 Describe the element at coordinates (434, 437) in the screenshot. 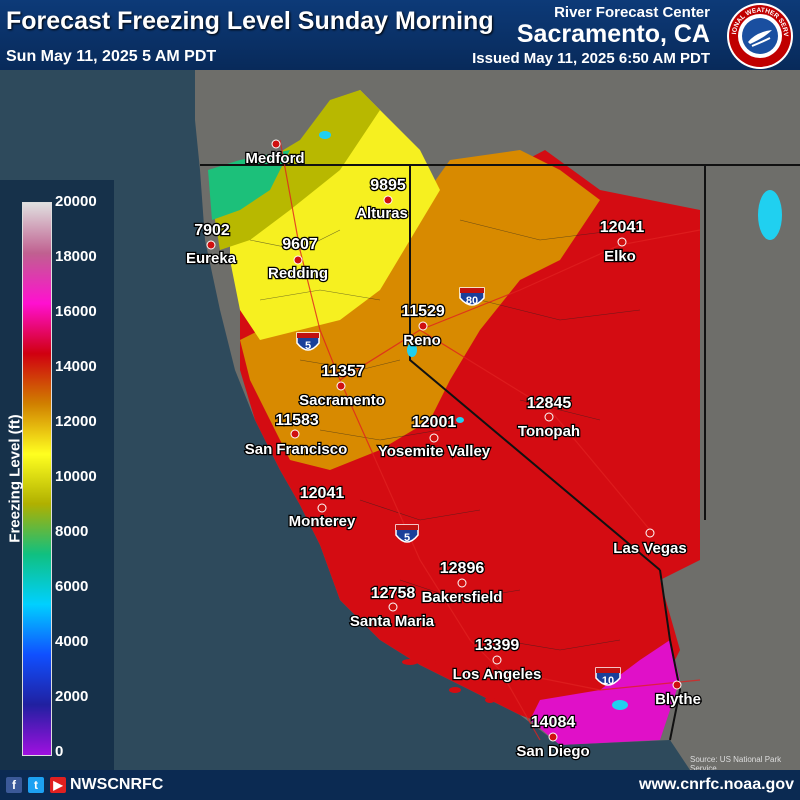

I see `city-yosemite-valley: 12001 Yosemite Valley` at that location.